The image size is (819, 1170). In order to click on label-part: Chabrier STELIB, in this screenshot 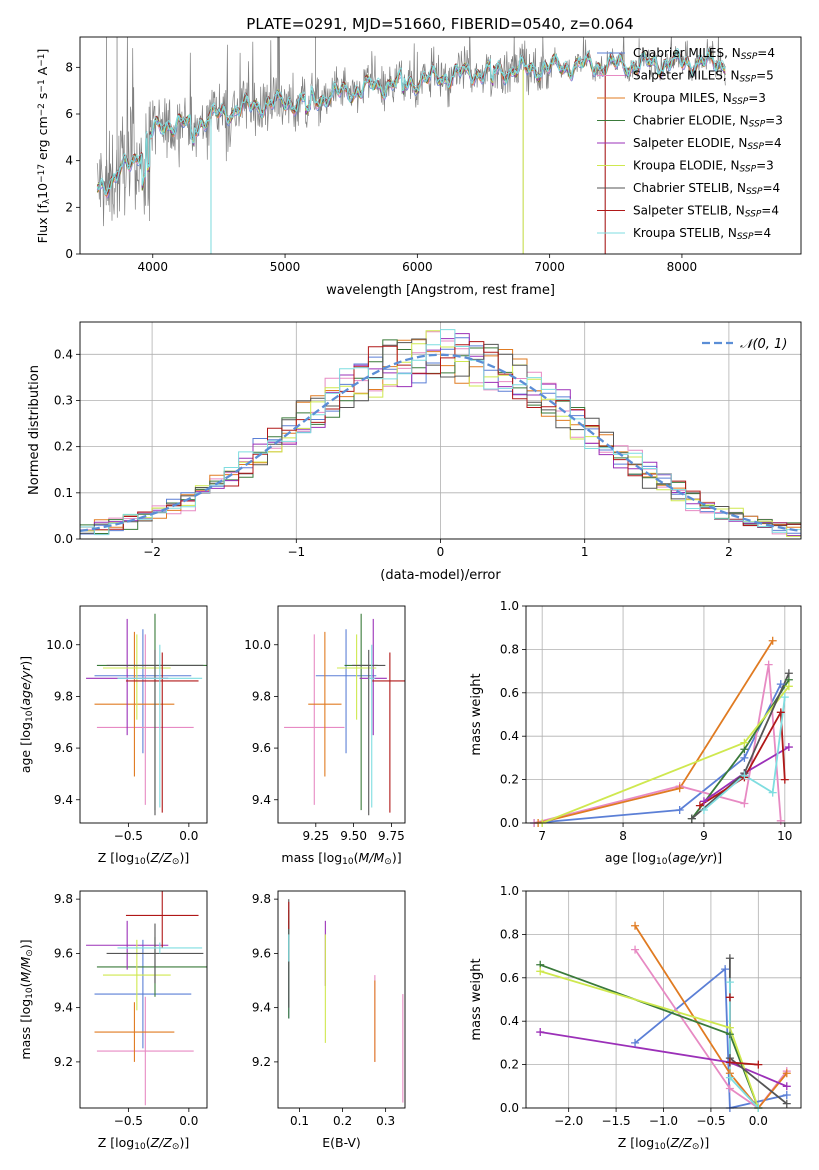, I will do `click(685, 188)`.